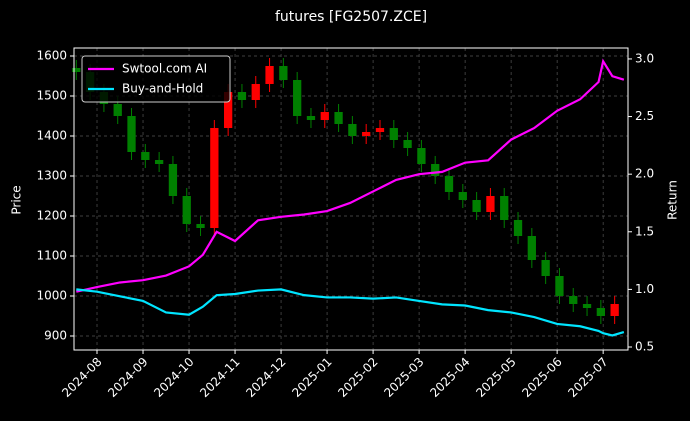 The width and height of the screenshot is (690, 421). I want to click on x-tick-label: 2024-10, so click(173, 377).